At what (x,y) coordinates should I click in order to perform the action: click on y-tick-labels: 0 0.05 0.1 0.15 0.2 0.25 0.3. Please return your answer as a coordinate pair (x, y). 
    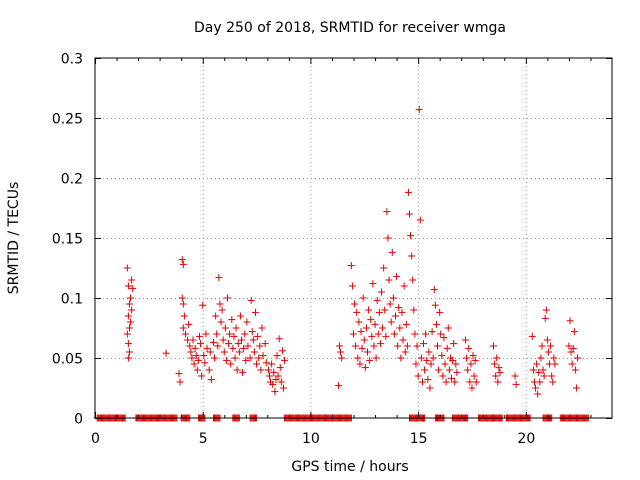
    Looking at the image, I should click on (67, 240).